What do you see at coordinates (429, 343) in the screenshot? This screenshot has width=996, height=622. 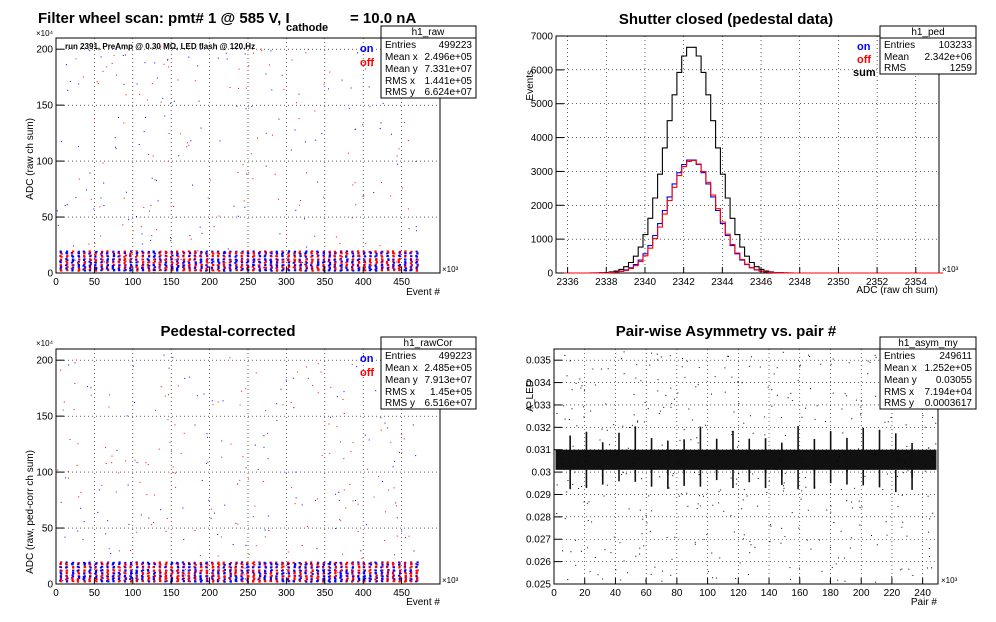 I see `stats-name: h1_rawCor` at bounding box center [429, 343].